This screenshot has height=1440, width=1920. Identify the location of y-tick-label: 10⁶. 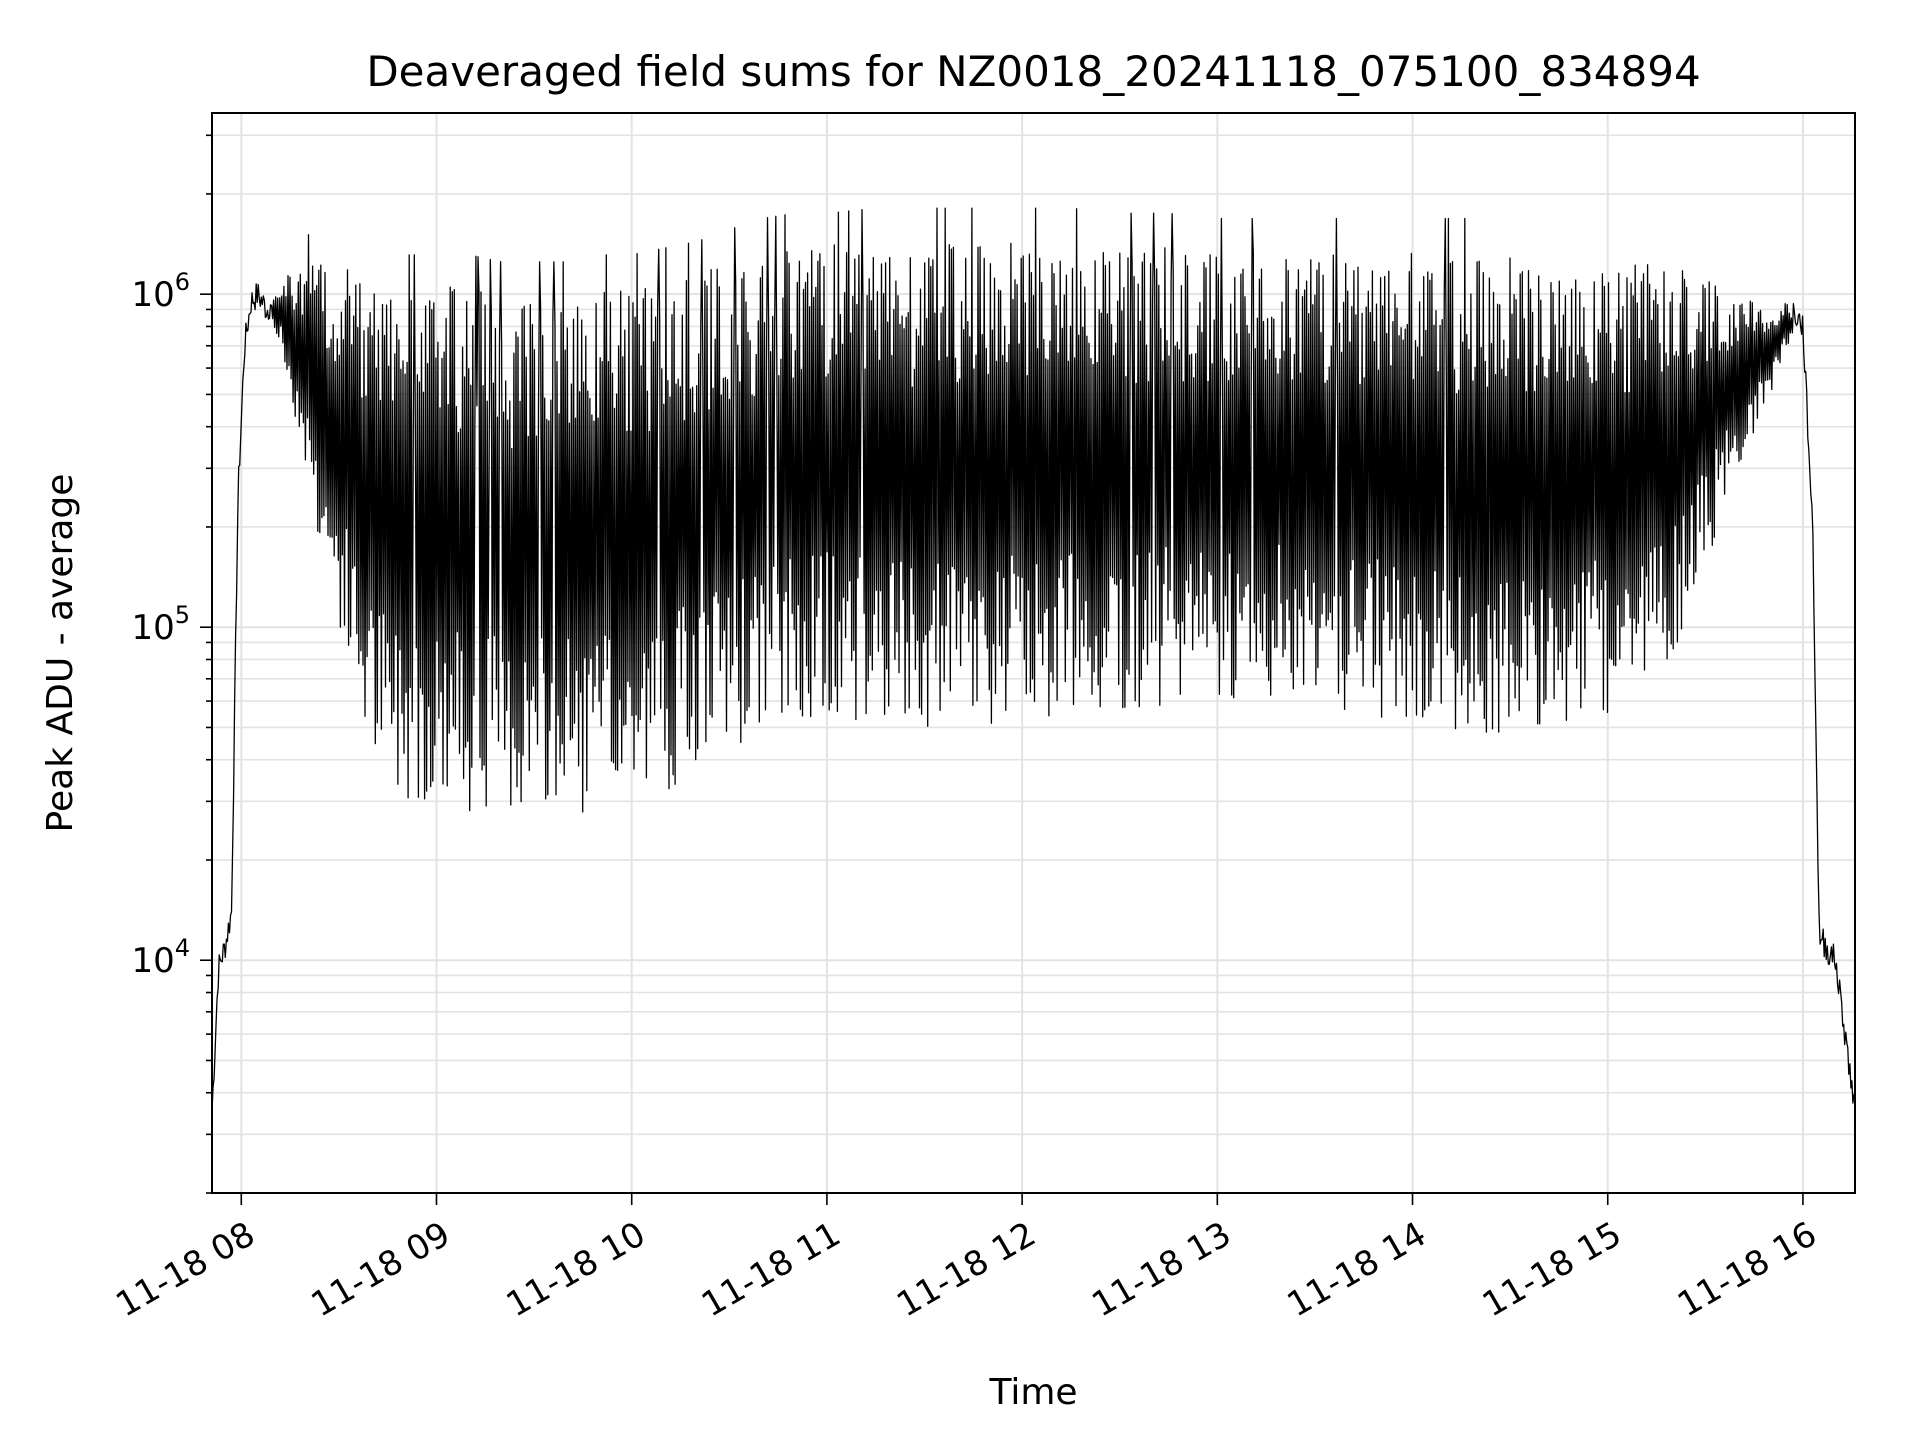
(160, 291).